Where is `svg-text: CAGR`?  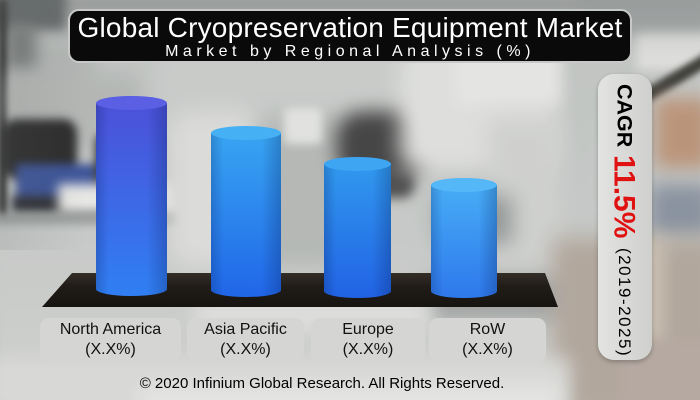 svg-text: CAGR is located at coordinates (625, 116).